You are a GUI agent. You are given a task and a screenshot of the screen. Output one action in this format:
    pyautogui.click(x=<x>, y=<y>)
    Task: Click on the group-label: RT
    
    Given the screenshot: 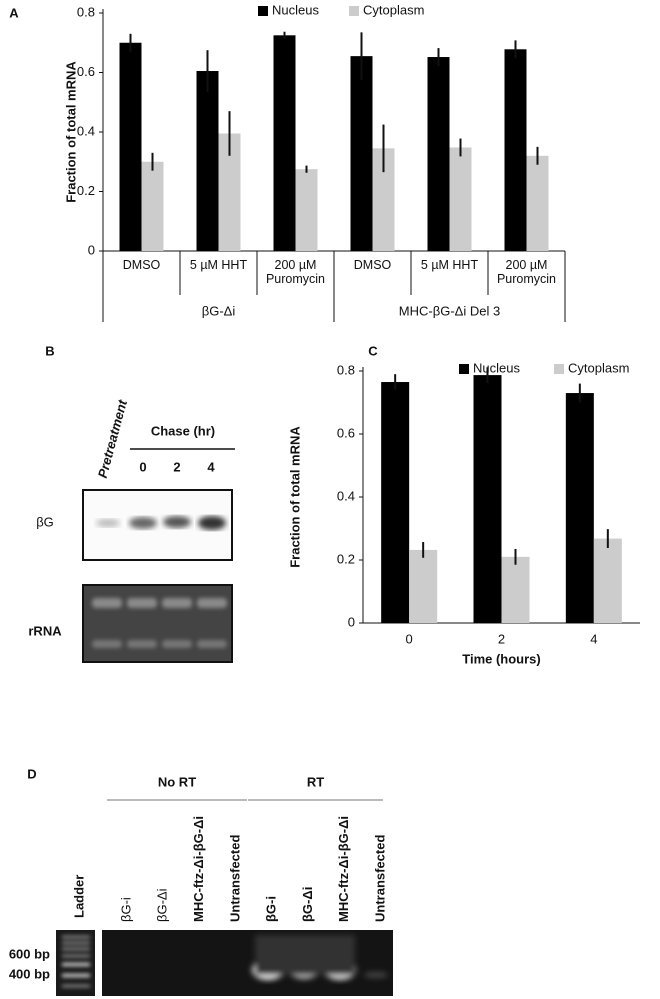 What is the action you would take?
    pyautogui.click(x=315, y=781)
    